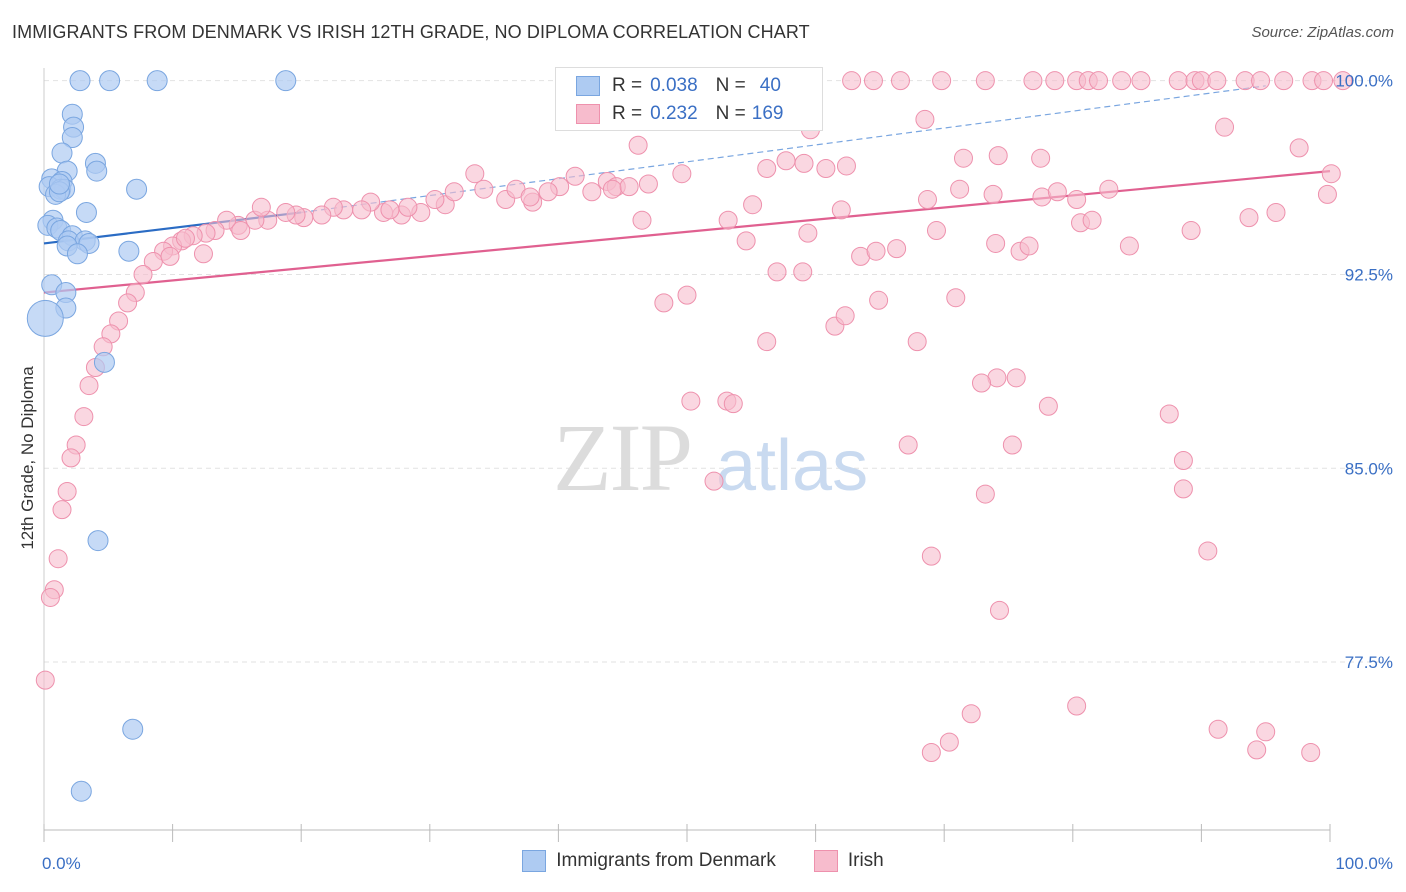 This screenshot has height=892, width=1406. What do you see at coordinates (674, 85) in the screenshot?
I see `legend-r-value-denmark: 0.038` at bounding box center [674, 85].